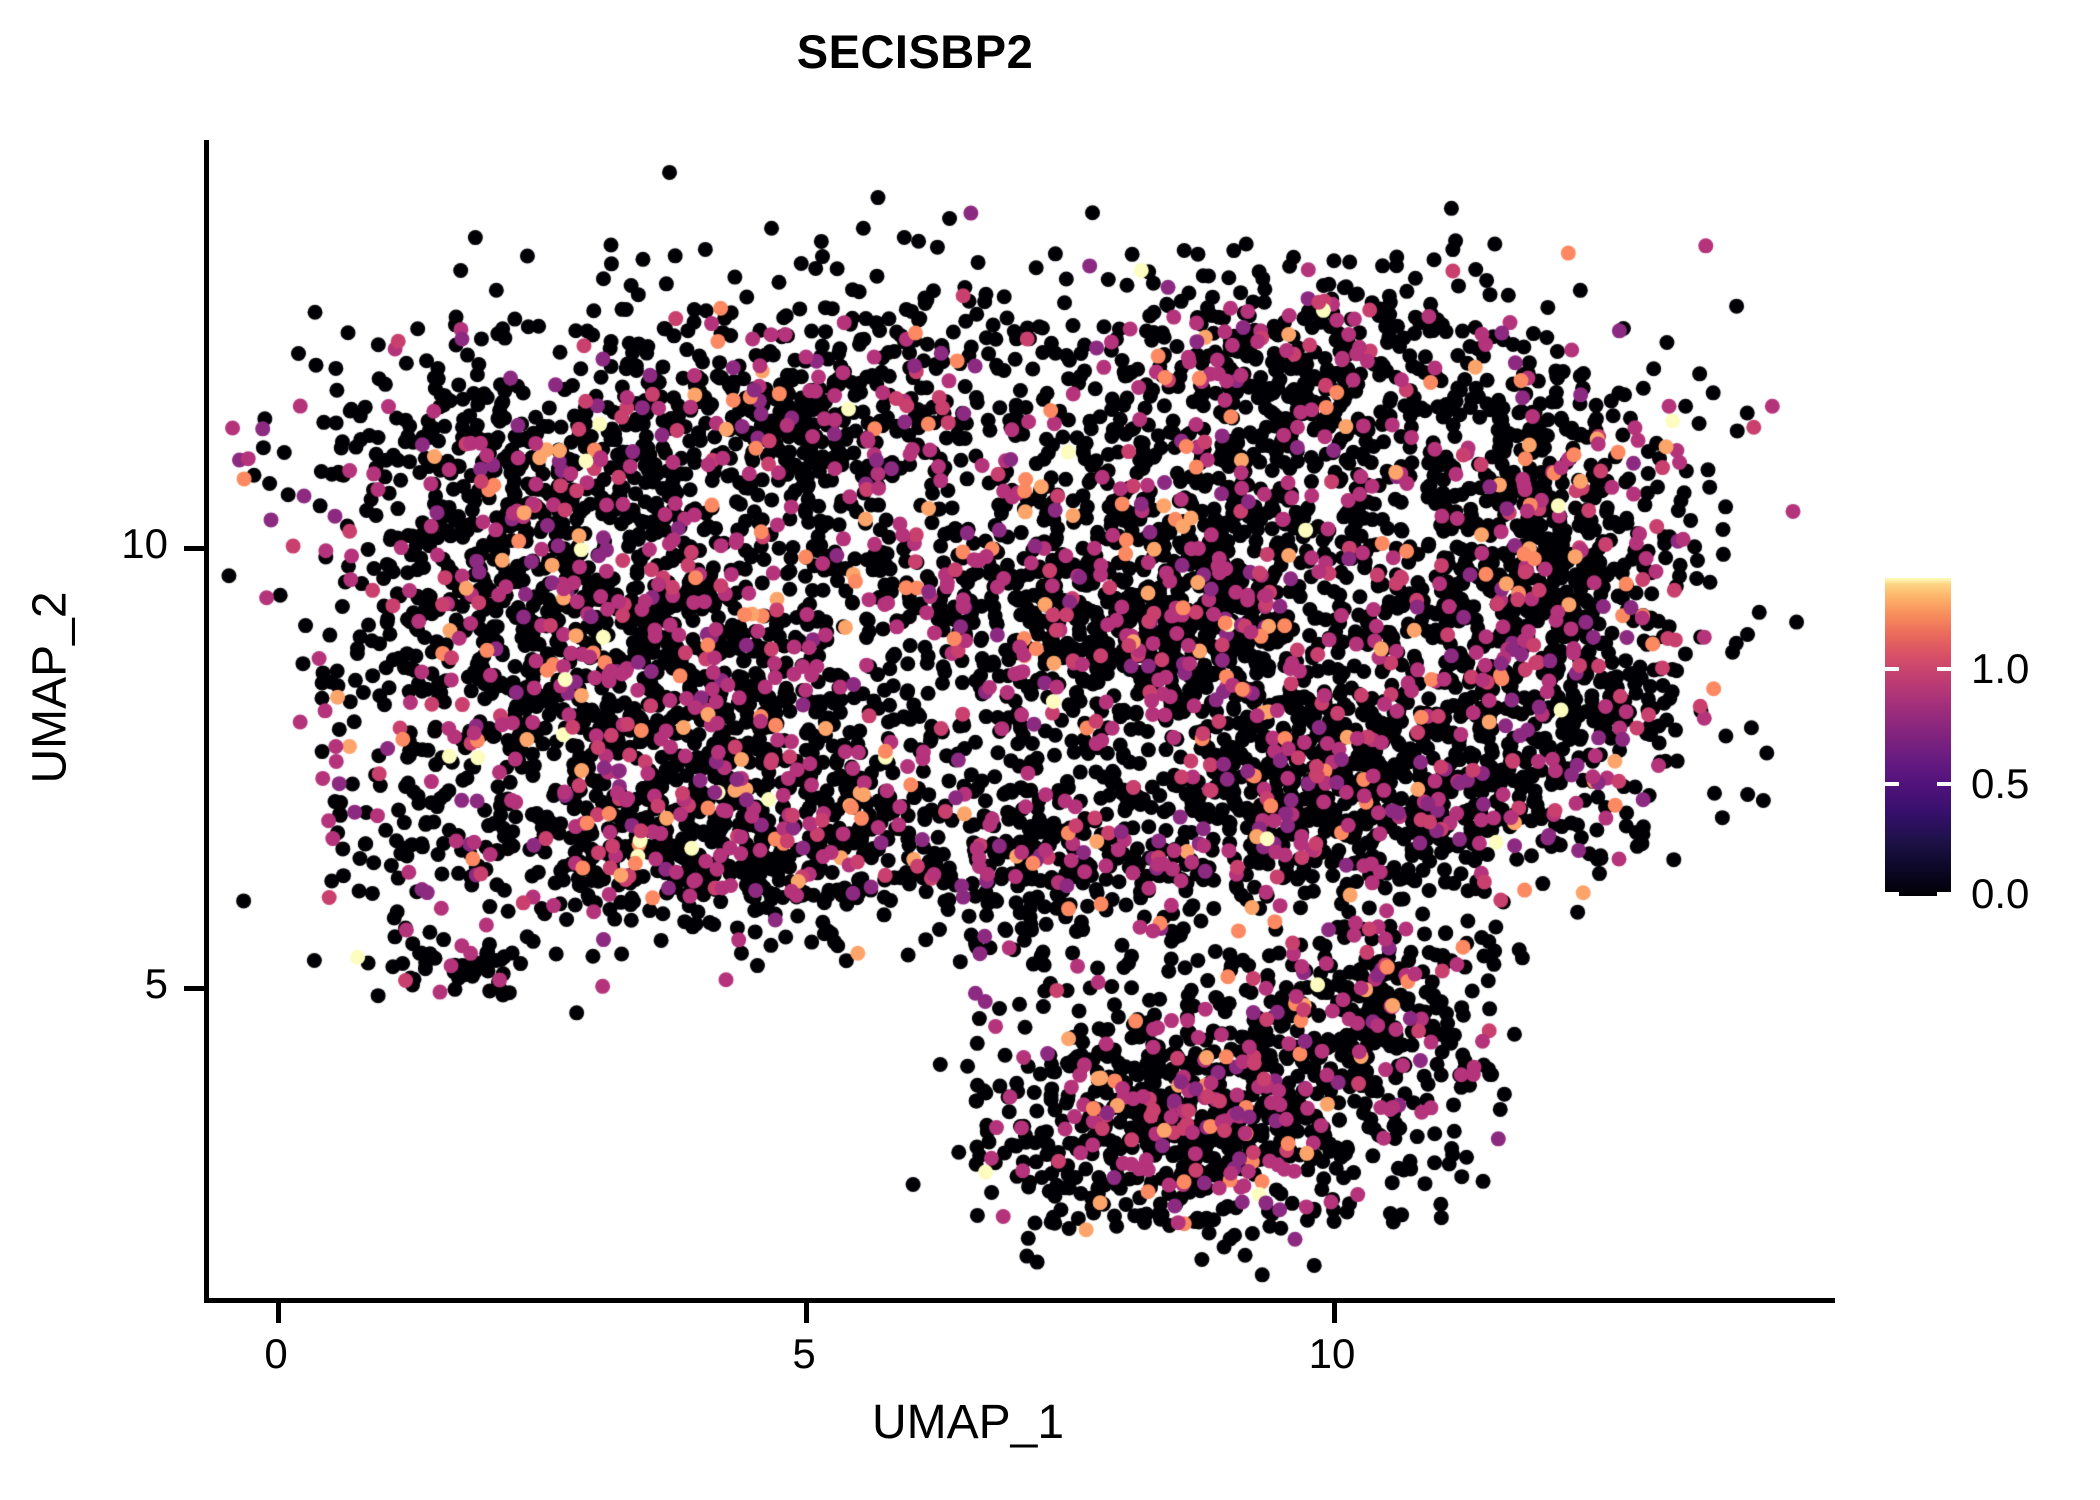 Image resolution: width=2100 pixels, height=1500 pixels. Describe the element at coordinates (1957, 747) in the screenshot. I see `colorbar-legend: 1.0 0.5 0.0` at that location.